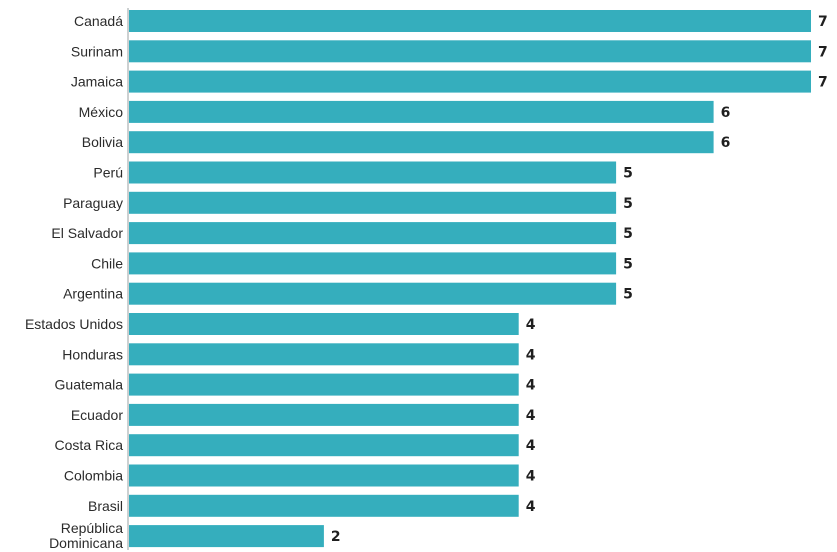  What do you see at coordinates (92, 354) in the screenshot?
I see `category-label: Honduras` at bounding box center [92, 354].